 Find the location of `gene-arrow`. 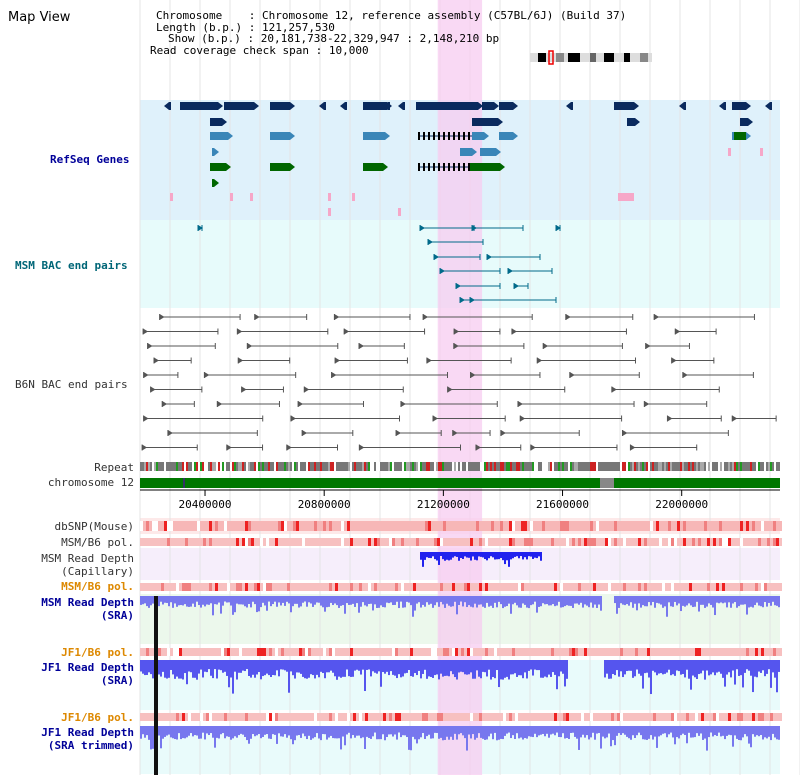

gene-arrow is located at coordinates (342, 106).